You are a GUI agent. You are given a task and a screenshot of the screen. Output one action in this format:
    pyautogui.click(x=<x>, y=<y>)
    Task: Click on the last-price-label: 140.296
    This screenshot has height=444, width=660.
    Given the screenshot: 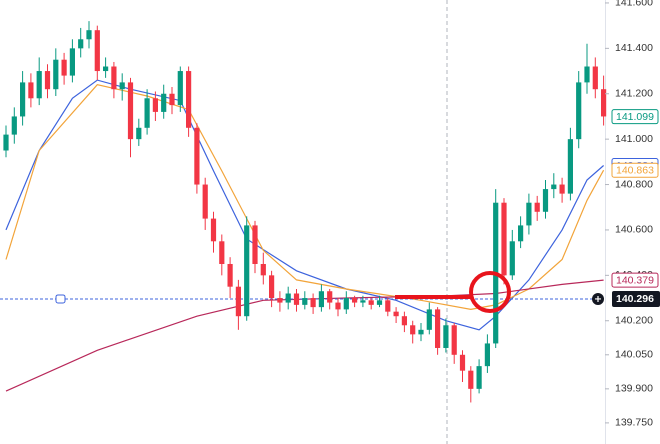 What is the action you would take?
    pyautogui.click(x=635, y=299)
    